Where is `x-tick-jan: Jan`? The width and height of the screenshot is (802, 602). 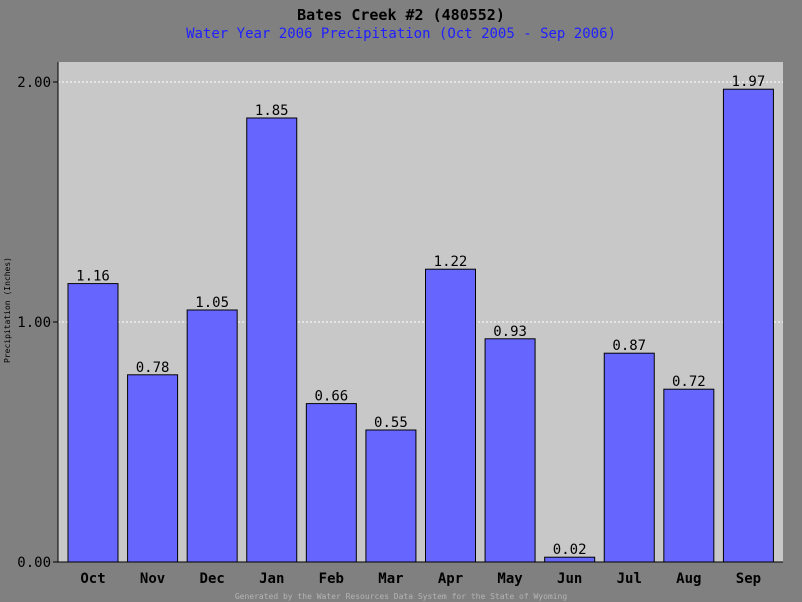
x-tick-jan: Jan is located at coordinates (271, 579).